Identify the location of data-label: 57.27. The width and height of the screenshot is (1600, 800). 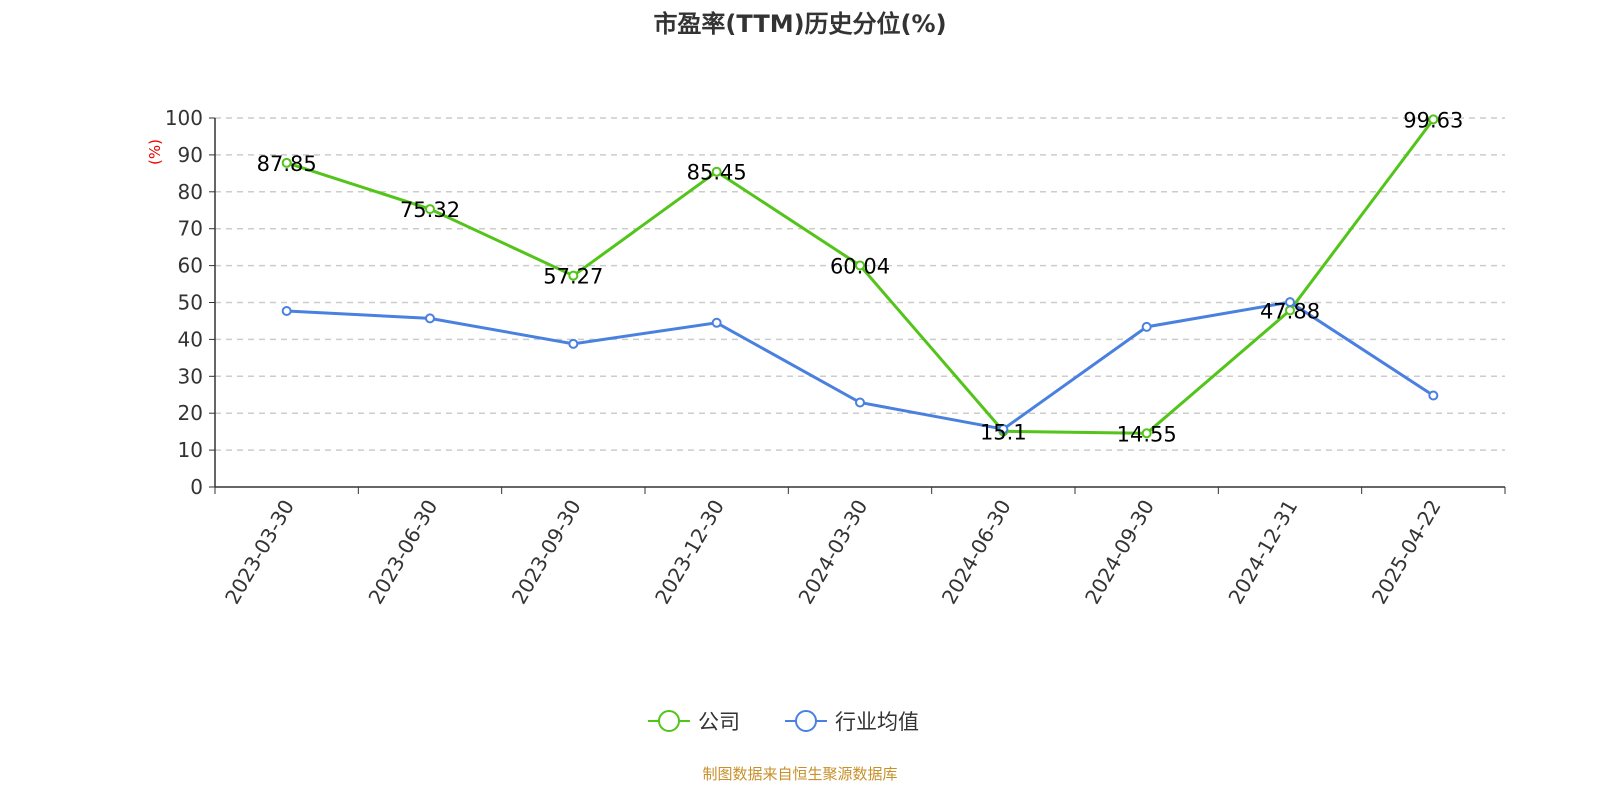
(573, 277).